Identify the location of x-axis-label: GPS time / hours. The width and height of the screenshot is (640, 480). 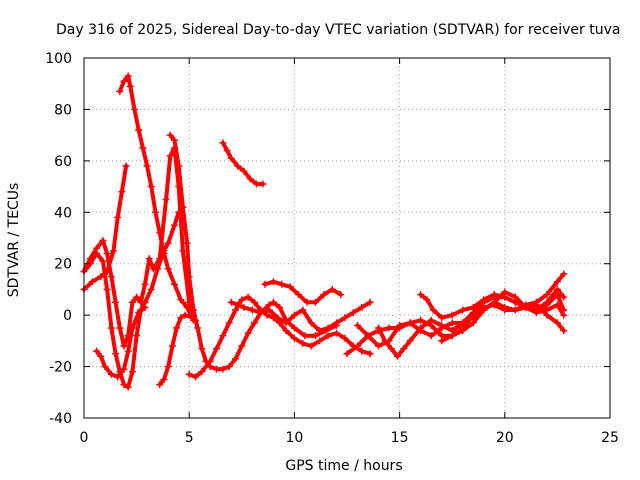
(343, 466).